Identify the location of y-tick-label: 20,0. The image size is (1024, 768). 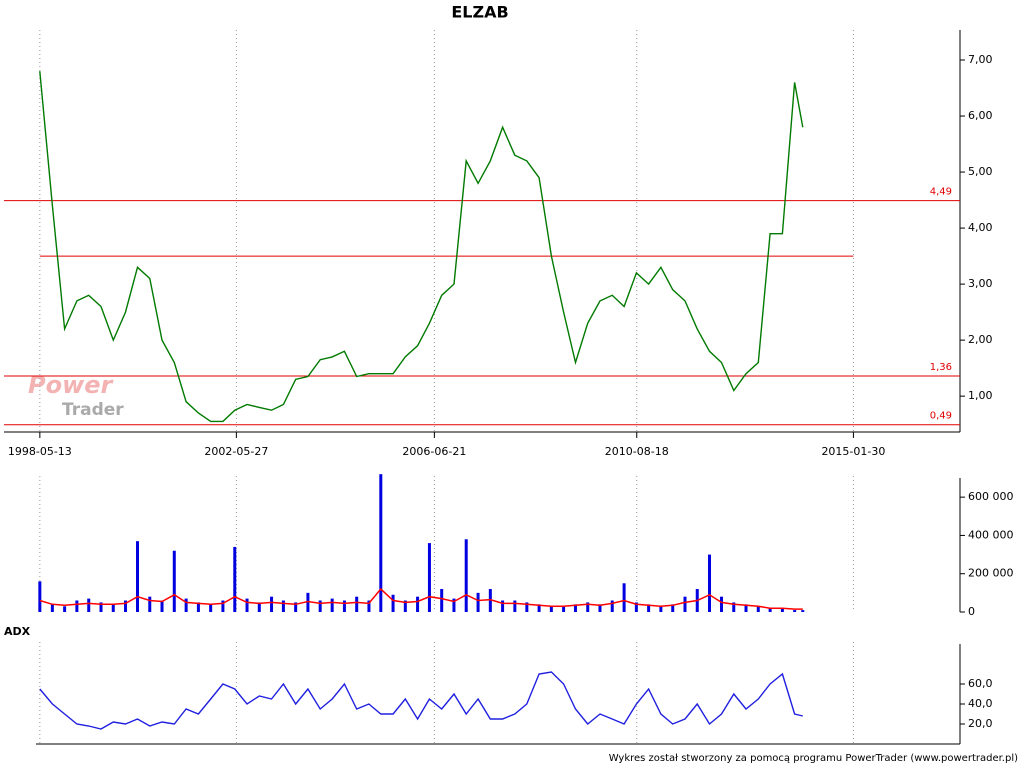
(980, 723).